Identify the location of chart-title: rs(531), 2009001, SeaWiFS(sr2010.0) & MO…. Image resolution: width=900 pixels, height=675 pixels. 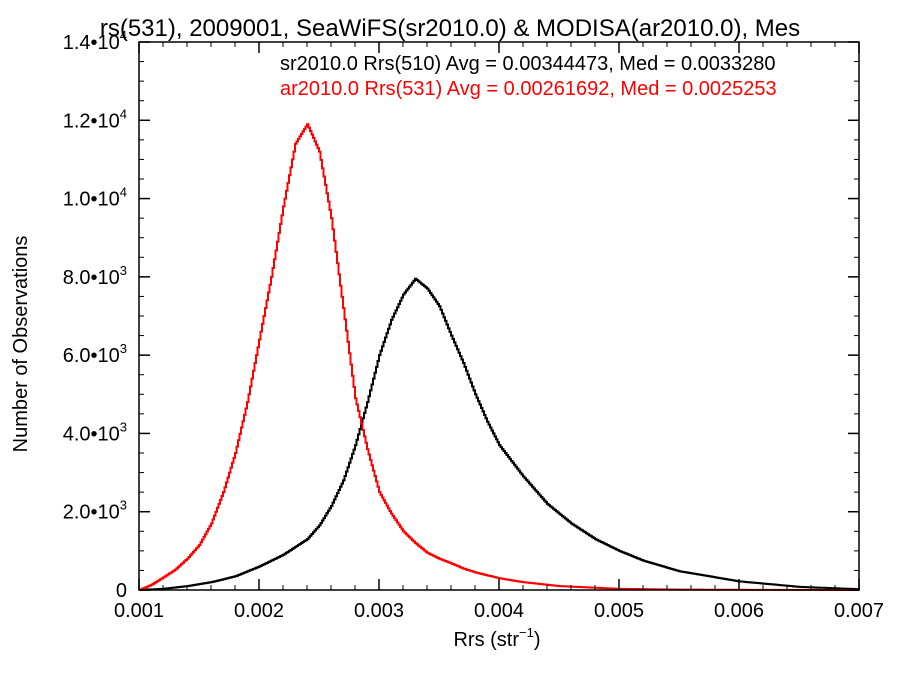
(450, 28).